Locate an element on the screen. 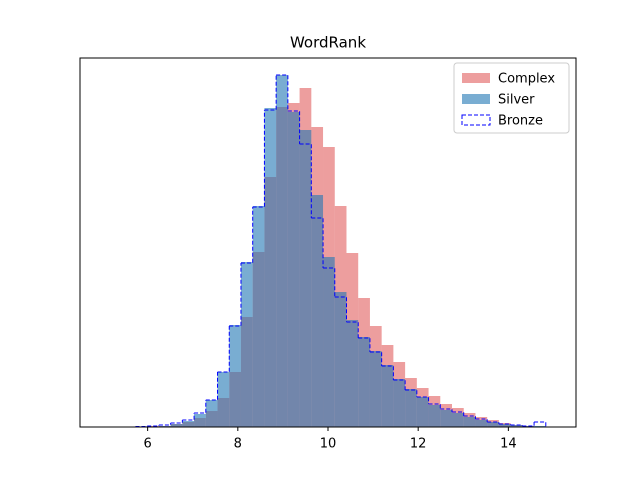 The image size is (640, 480). legend-label: Silver is located at coordinates (516, 100).